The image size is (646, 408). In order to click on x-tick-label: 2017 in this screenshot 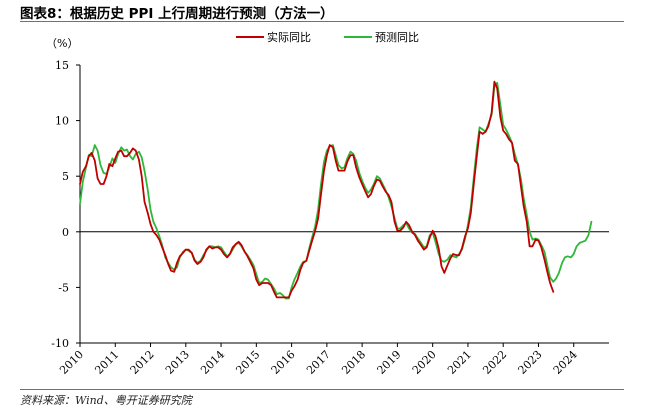, I will do `click(318, 362)`.